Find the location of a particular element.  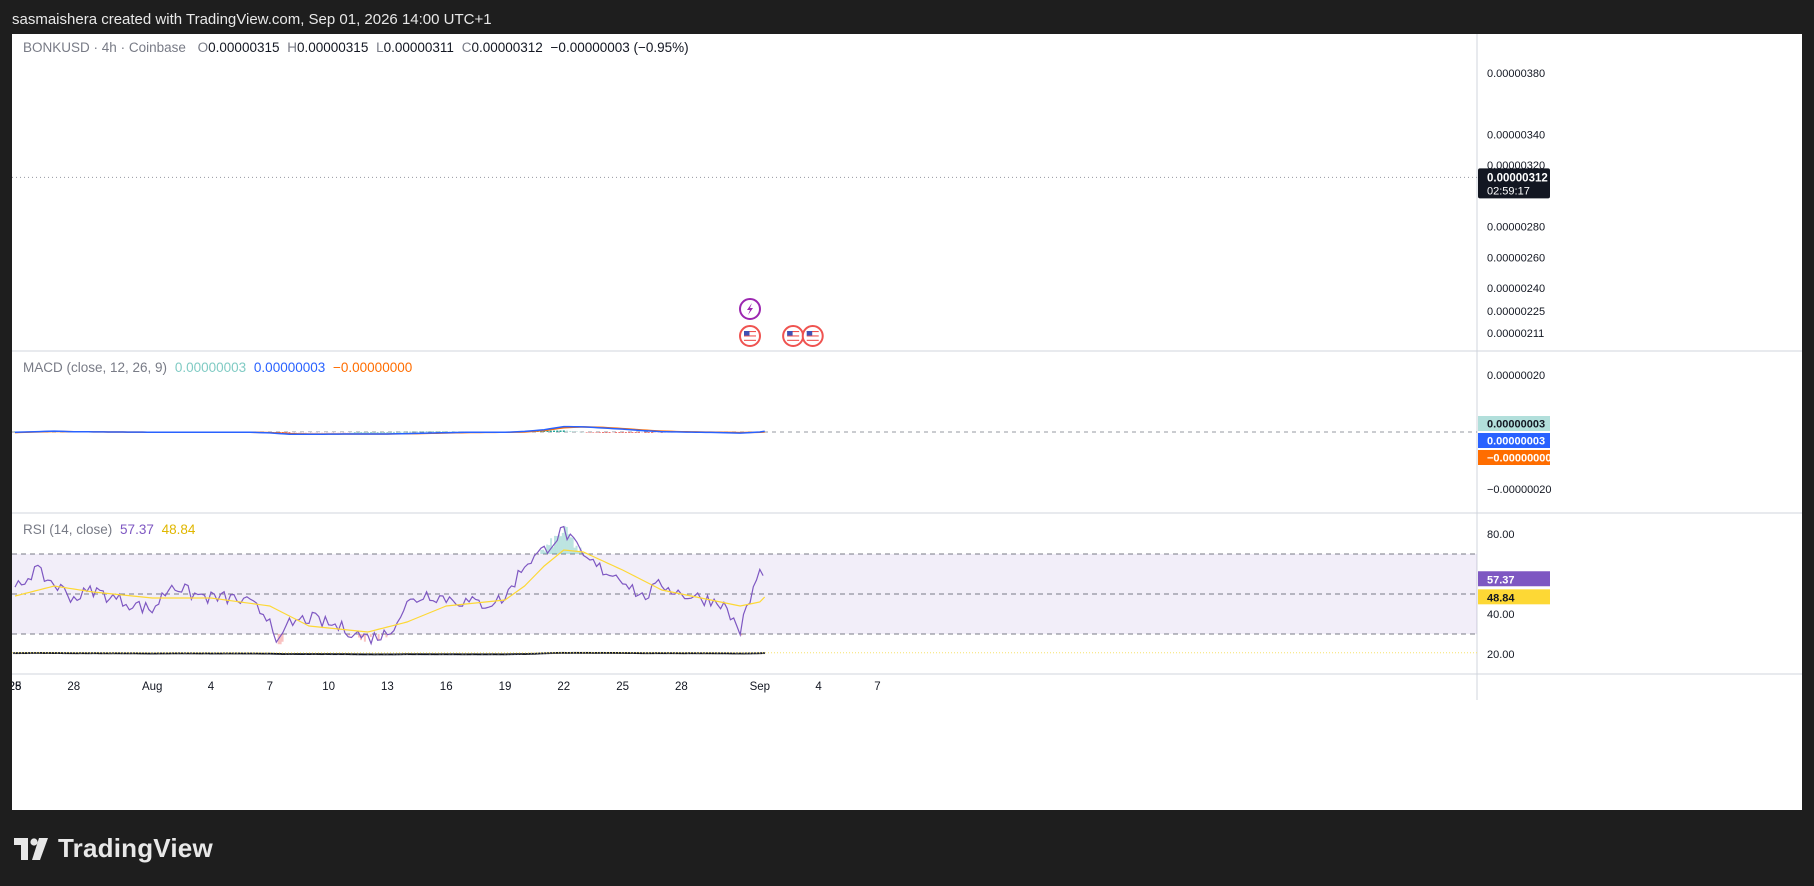

macd-tick-label: −0.00000020 is located at coordinates (1519, 490).